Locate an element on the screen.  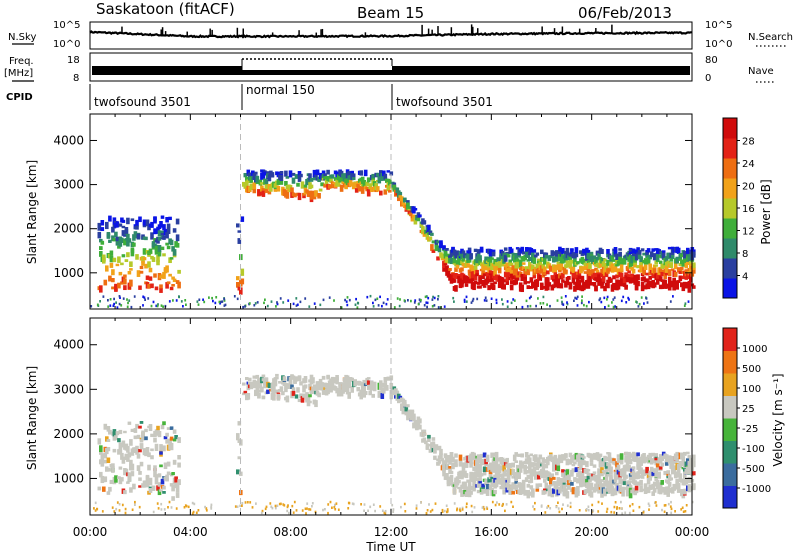
velocity-colorbar-swatch is located at coordinates (730, 339).